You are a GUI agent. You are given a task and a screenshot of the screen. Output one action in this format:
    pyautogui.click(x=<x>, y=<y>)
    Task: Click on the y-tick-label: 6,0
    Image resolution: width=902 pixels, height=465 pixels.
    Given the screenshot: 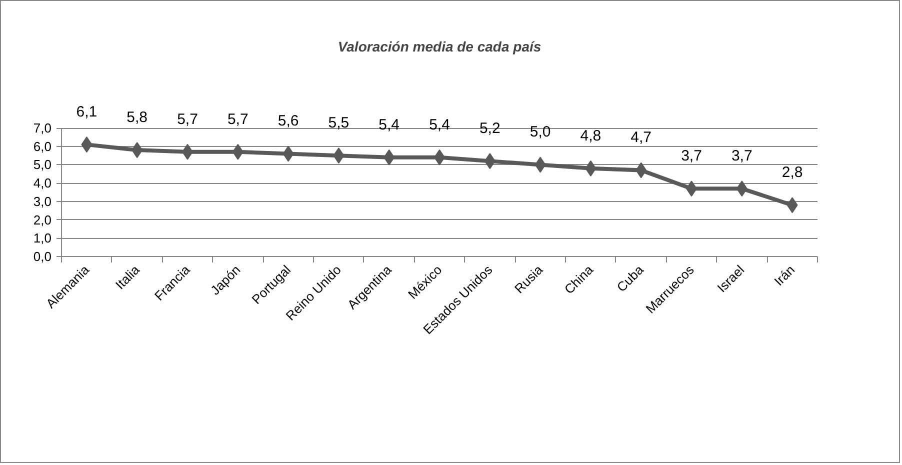 What is the action you would take?
    pyautogui.click(x=42, y=146)
    